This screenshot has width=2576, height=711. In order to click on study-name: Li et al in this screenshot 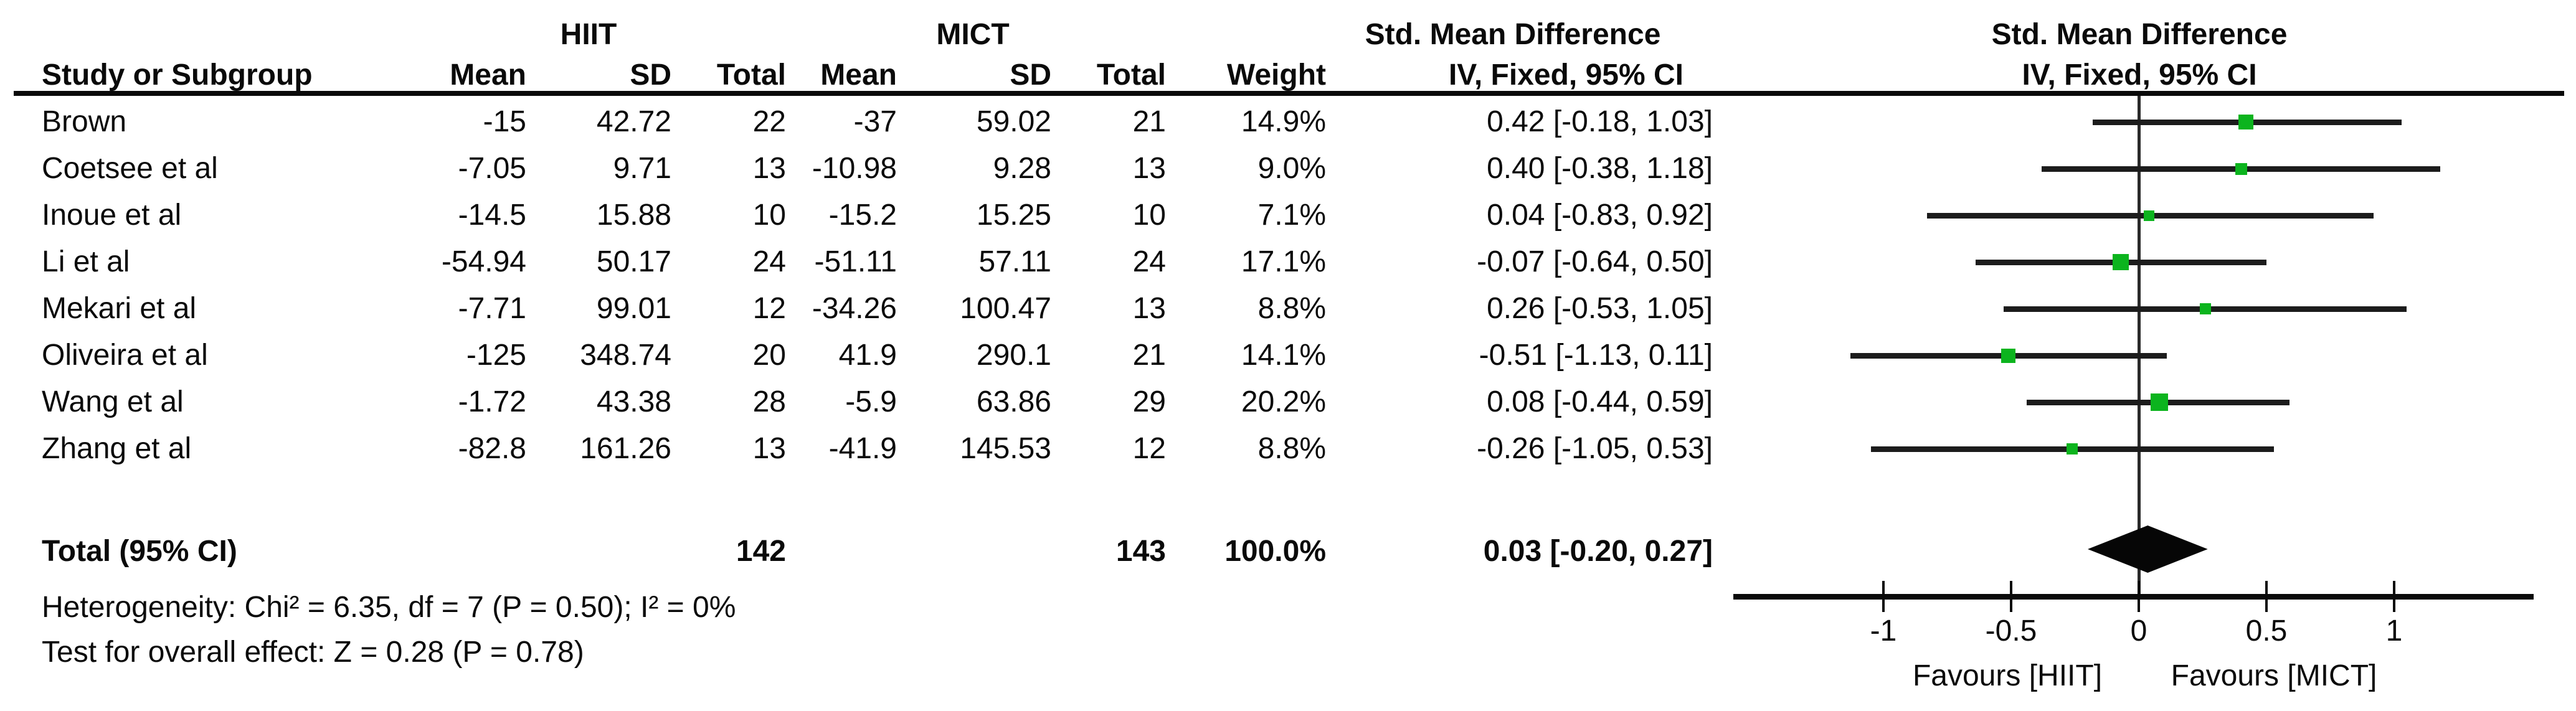, I will do `click(86, 261)`.